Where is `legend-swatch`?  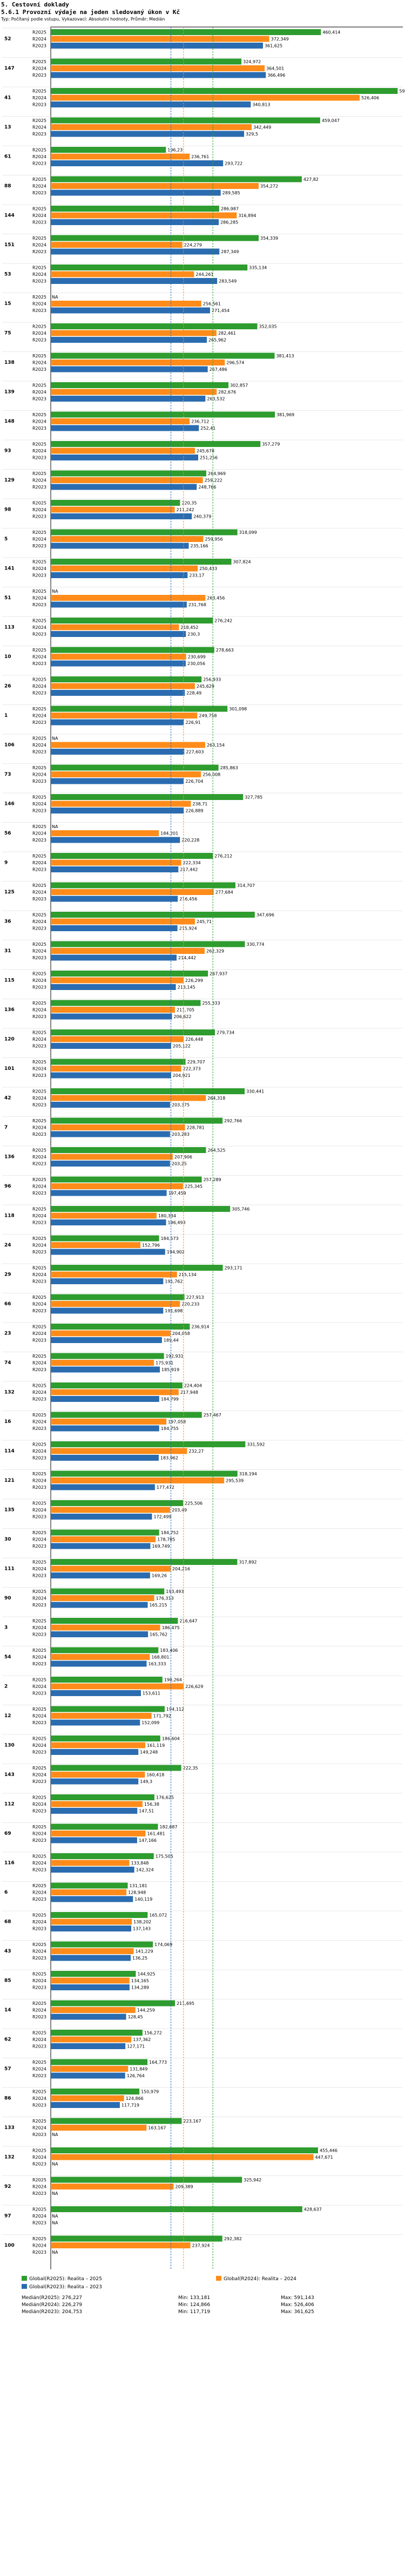
legend-swatch is located at coordinates (25, 2278).